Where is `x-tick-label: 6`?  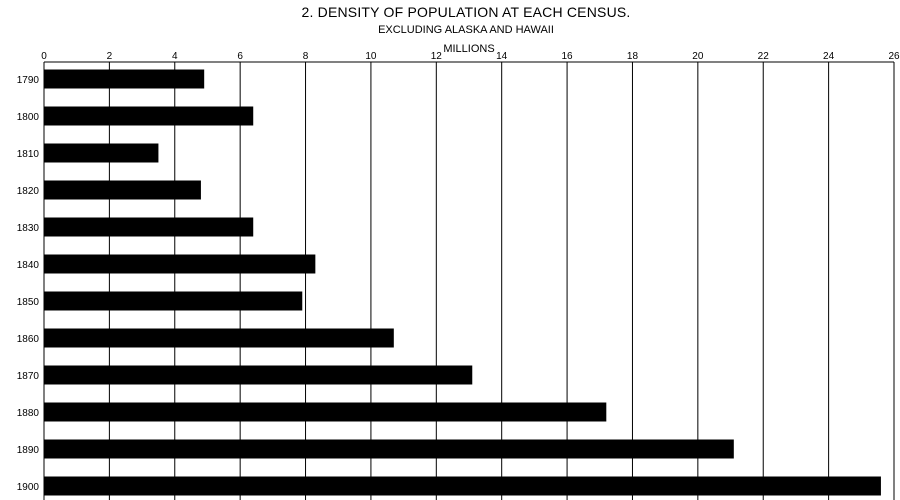
x-tick-label: 6 is located at coordinates (240, 56).